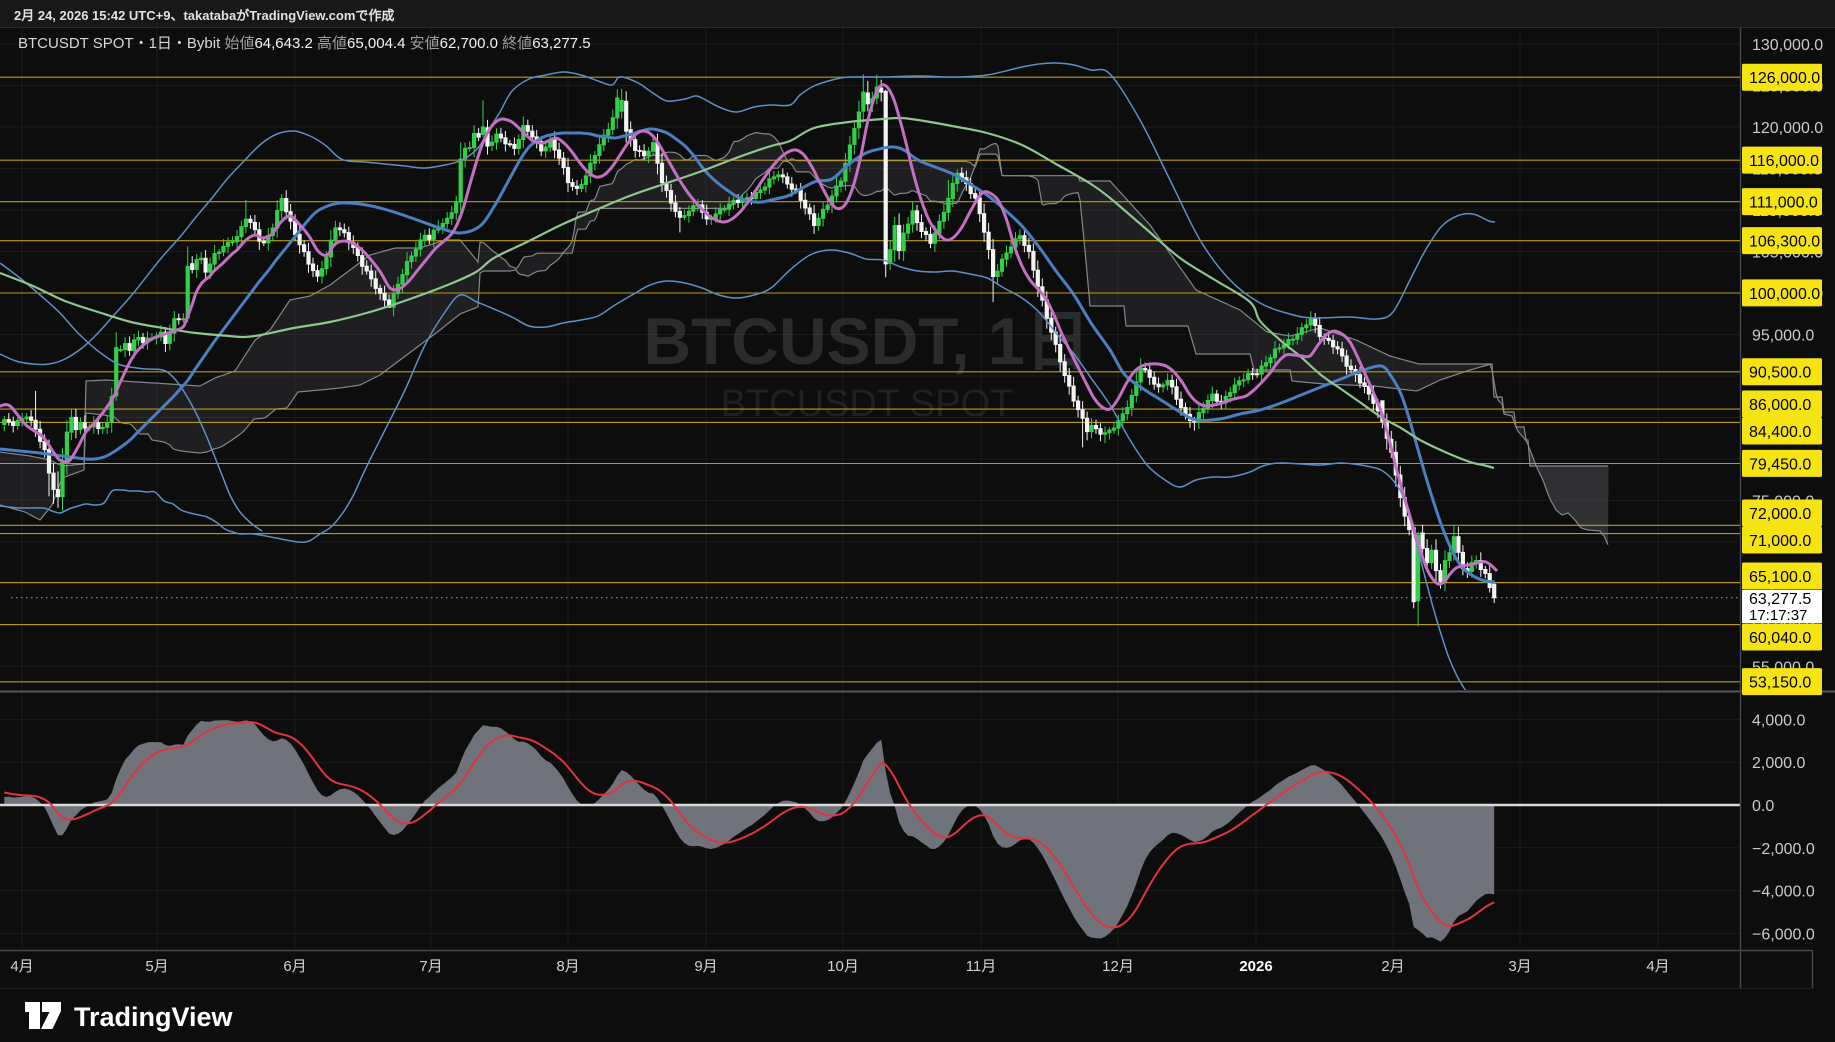 Image resolution: width=1835 pixels, height=1042 pixels. What do you see at coordinates (1784, 242) in the screenshot?
I see `svg-text: 106,300.0` at bounding box center [1784, 242].